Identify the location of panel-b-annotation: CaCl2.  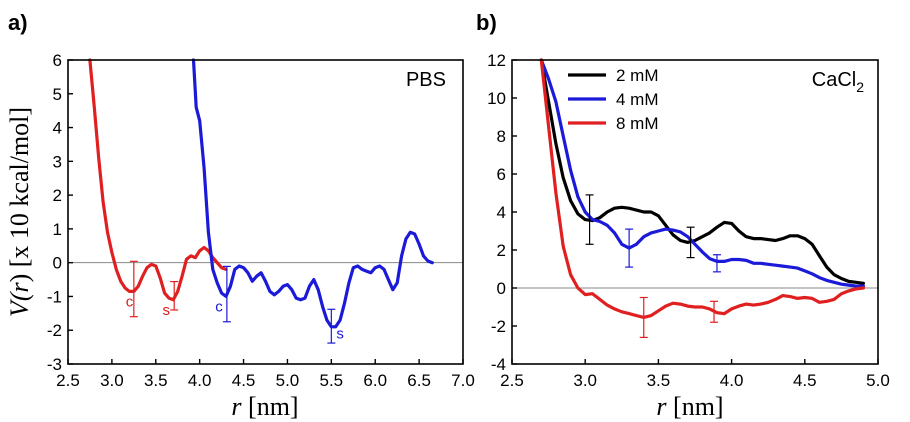
(838, 82).